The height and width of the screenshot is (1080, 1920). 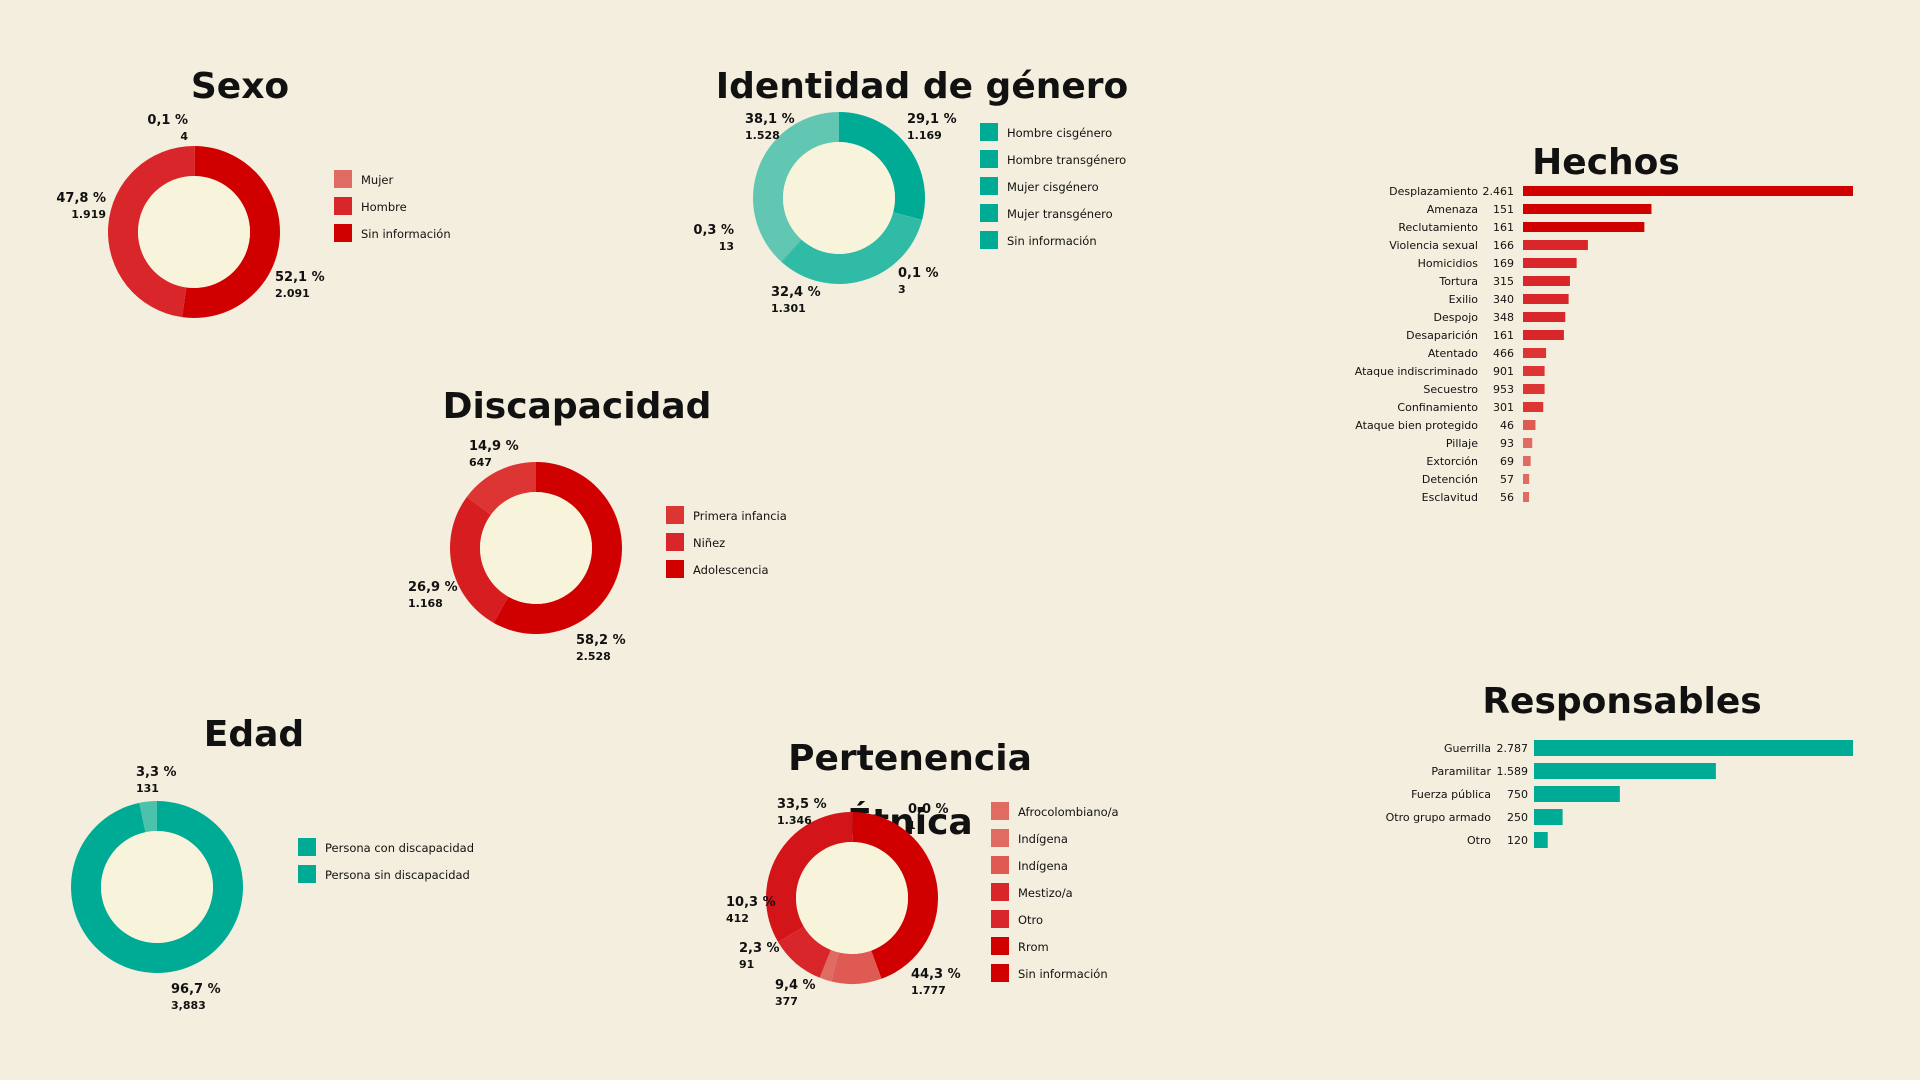 I want to click on hechos-bar-desaparicion, so click(x=1543, y=335).